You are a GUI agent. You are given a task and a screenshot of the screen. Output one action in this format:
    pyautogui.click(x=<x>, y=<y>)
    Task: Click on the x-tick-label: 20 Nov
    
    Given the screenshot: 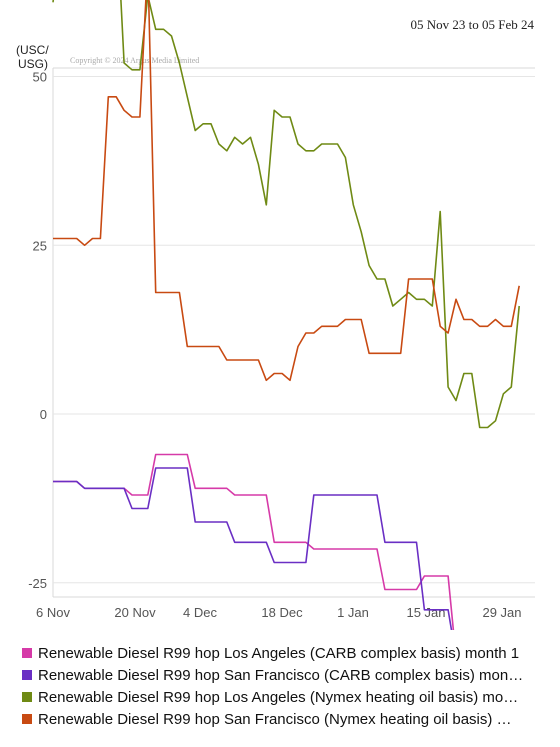 What is the action you would take?
    pyautogui.click(x=135, y=612)
    